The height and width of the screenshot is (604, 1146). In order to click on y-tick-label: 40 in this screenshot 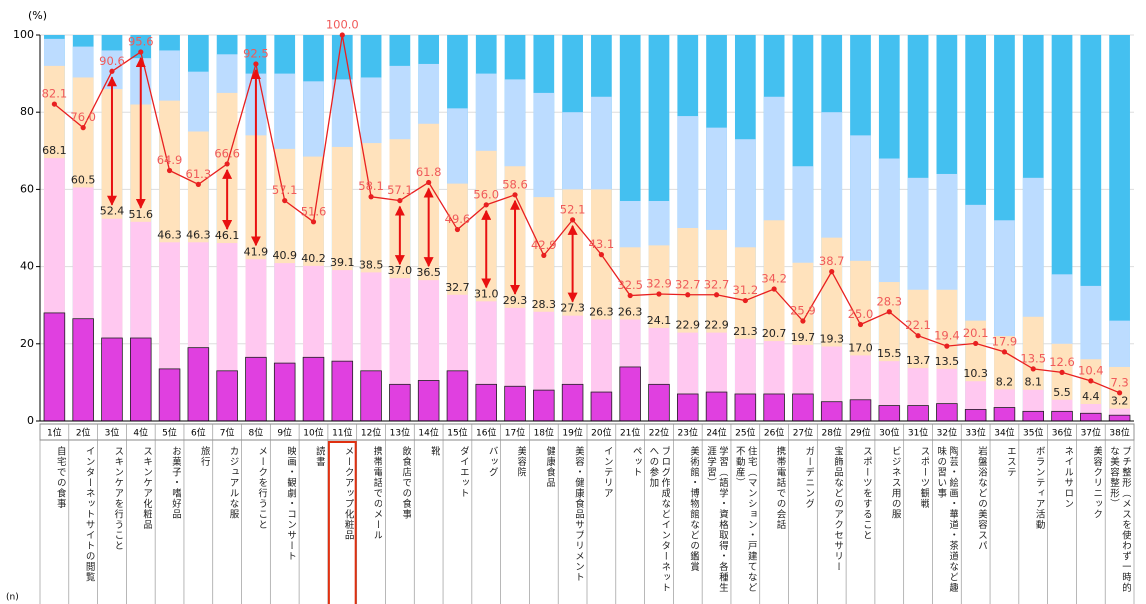, I will do `click(27, 266)`.